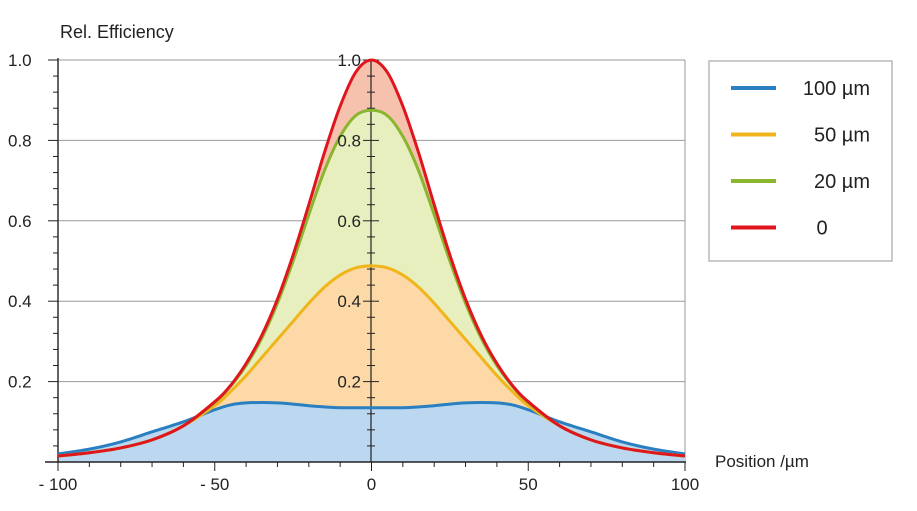  Describe the element at coordinates (371, 428) in the screenshot. I see `series-line` at that location.